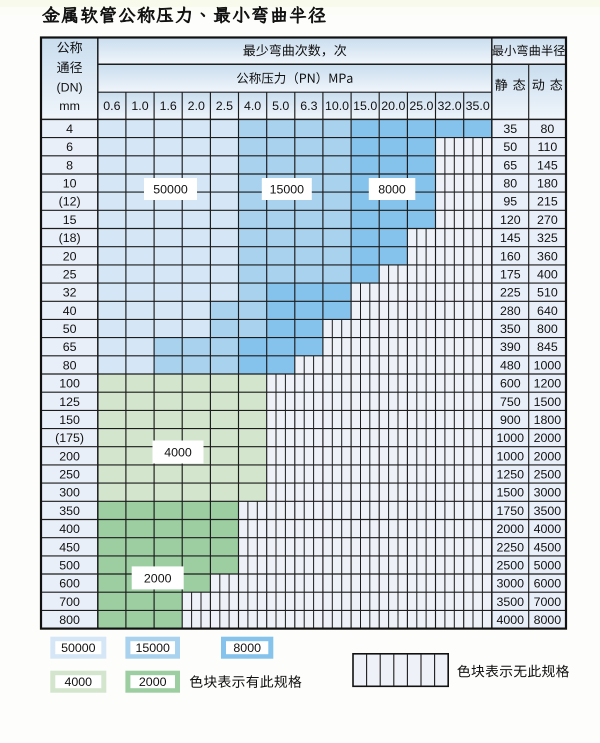 The height and width of the screenshot is (743, 600). What do you see at coordinates (450, 106) in the screenshot?
I see `svg-text: 32.0` at bounding box center [450, 106].